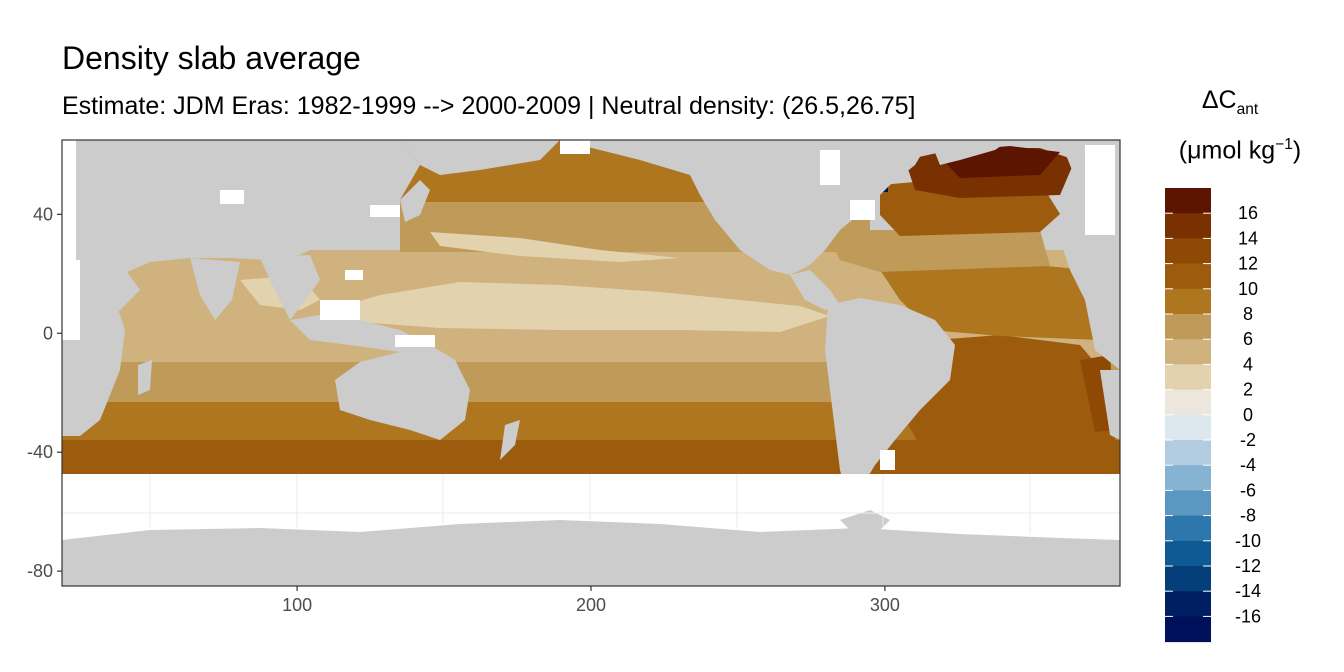 This screenshot has width=1344, height=672. I want to click on y-tick-label: 0, so click(48, 333).